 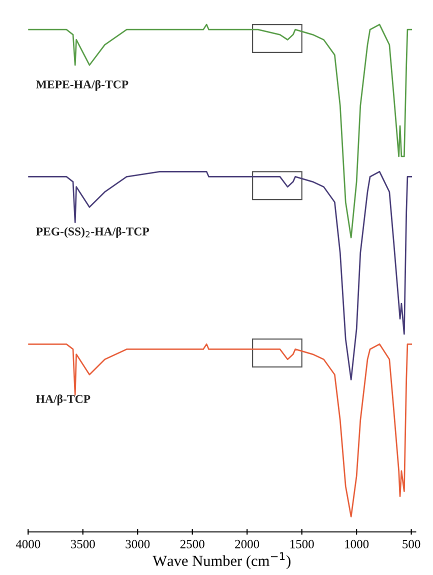 What do you see at coordinates (28, 544) in the screenshot?
I see `x-tick-label: 4000` at bounding box center [28, 544].